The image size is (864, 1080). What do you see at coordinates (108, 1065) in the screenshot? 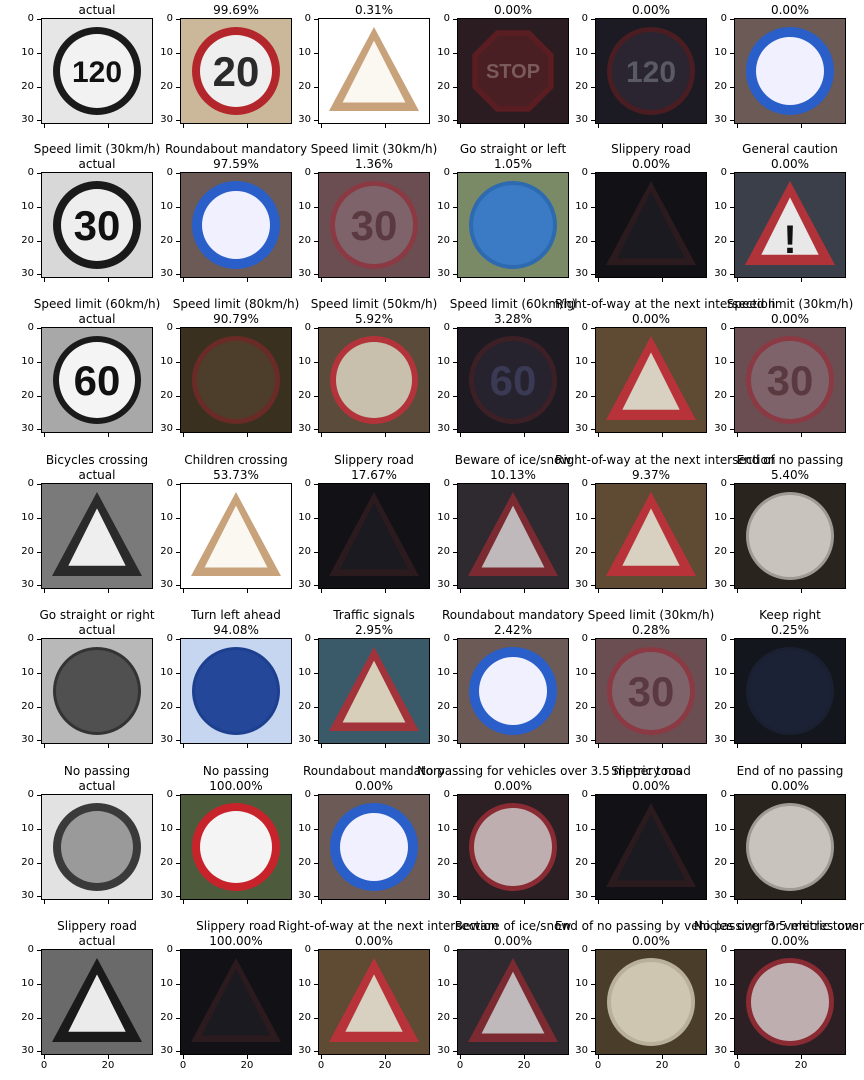
I see `x-tick-label: 20` at bounding box center [108, 1065].